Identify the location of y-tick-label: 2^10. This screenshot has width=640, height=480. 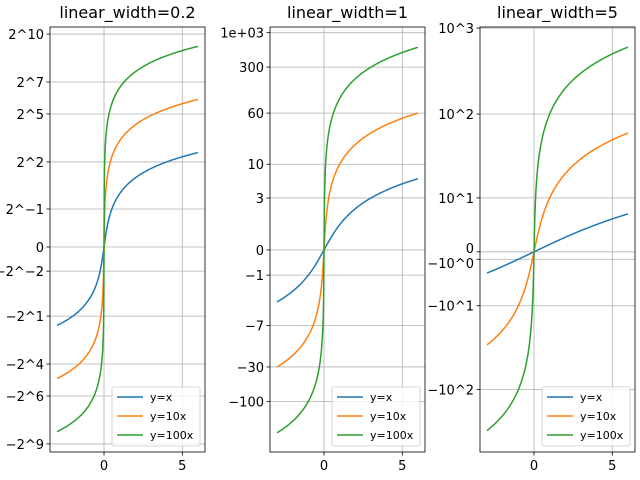
(26, 35).